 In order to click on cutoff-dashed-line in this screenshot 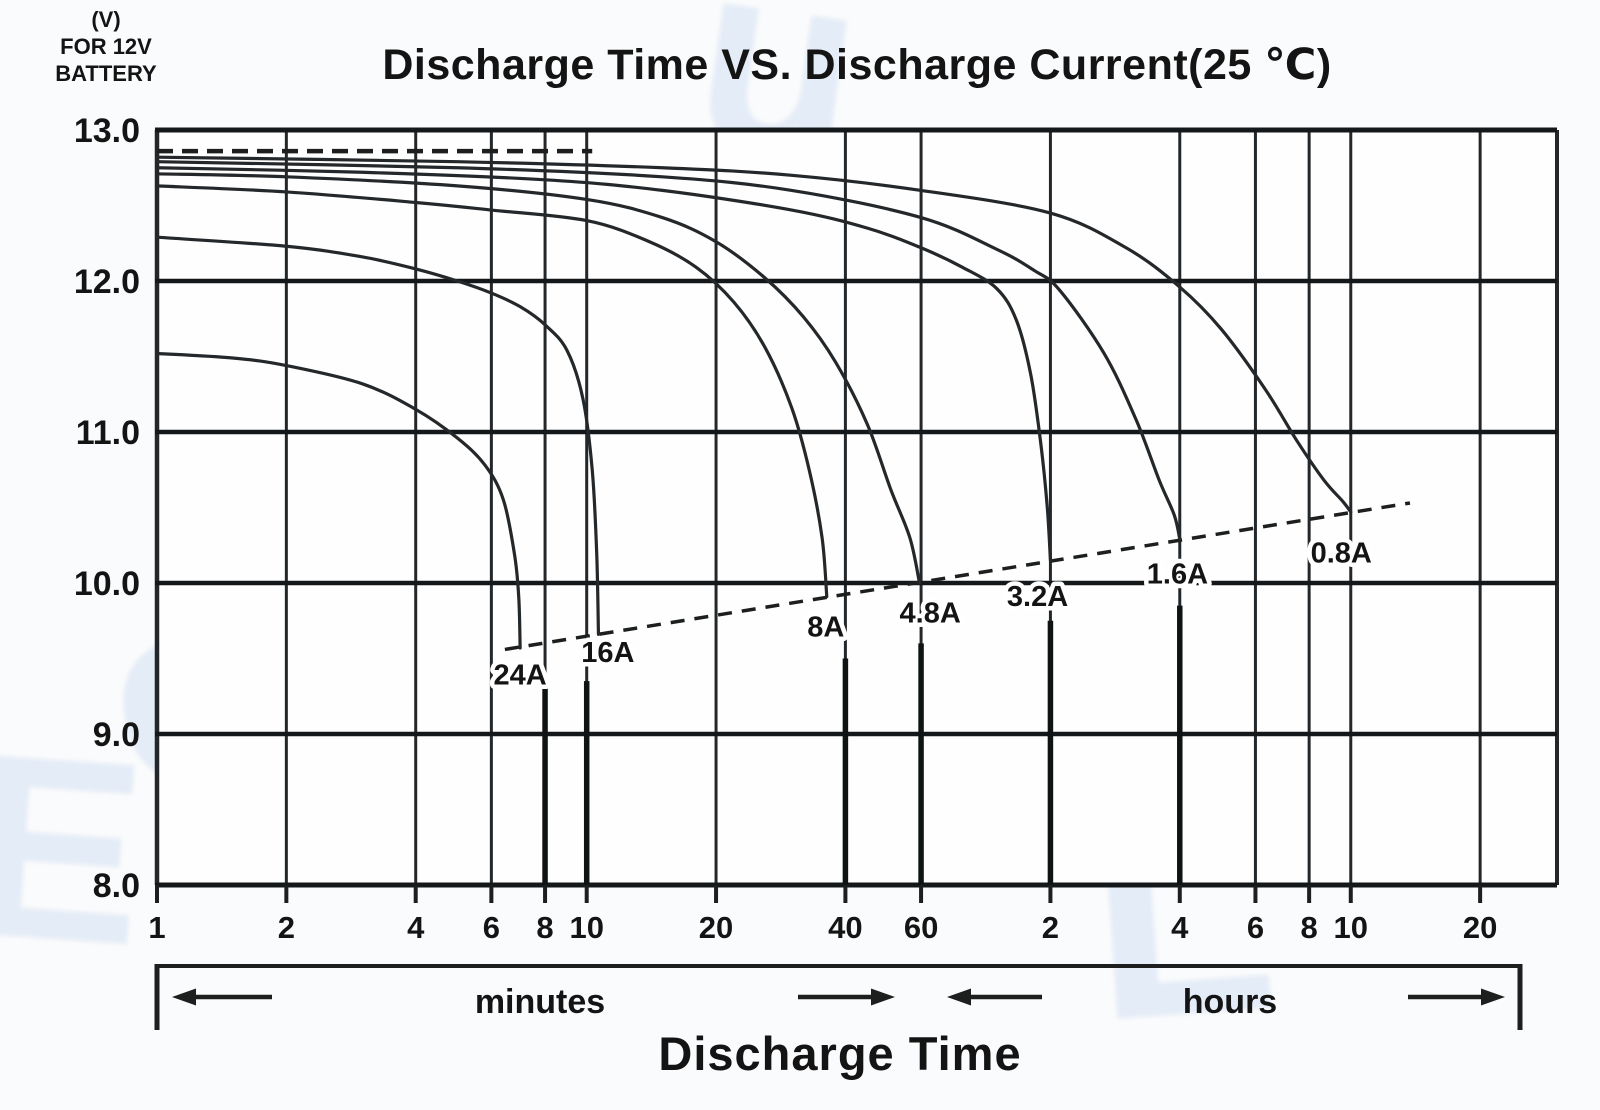, I will do `click(957, 576)`.